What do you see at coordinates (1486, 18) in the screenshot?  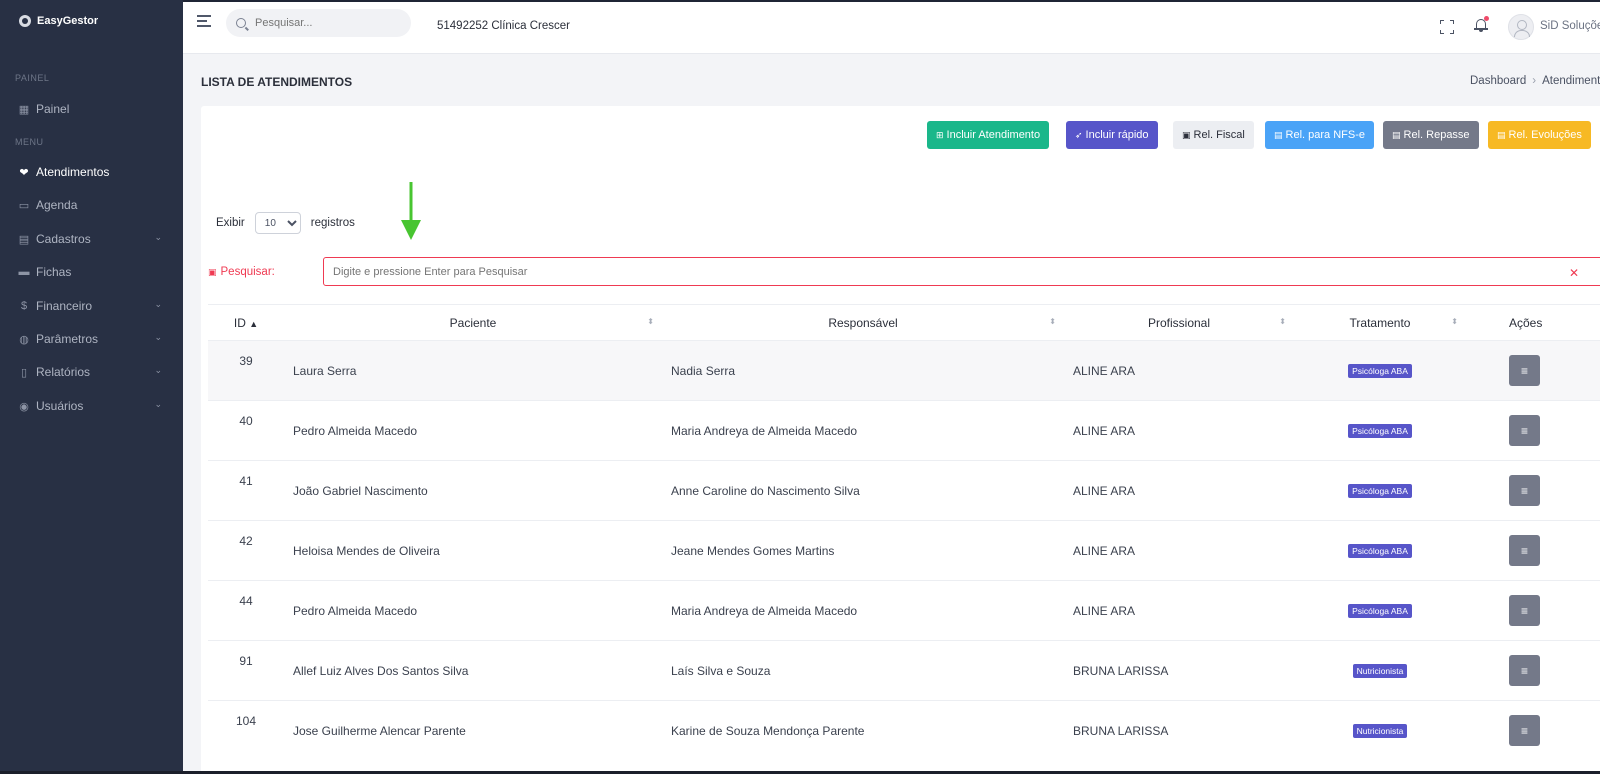 I see `notification-dot` at bounding box center [1486, 18].